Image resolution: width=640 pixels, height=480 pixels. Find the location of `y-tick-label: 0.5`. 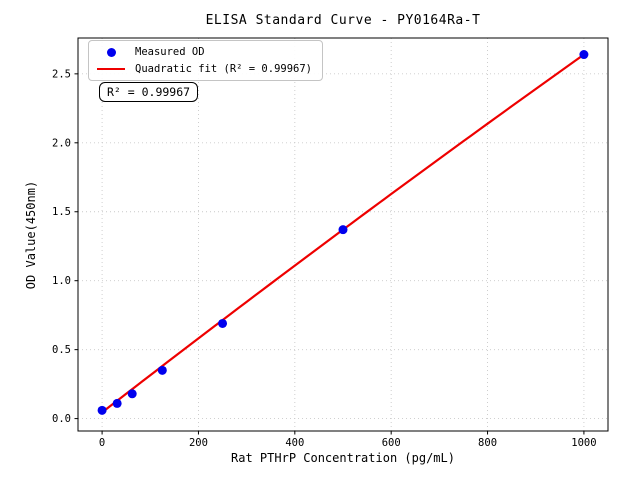

y-tick-label: 0.5 is located at coordinates (61, 350).